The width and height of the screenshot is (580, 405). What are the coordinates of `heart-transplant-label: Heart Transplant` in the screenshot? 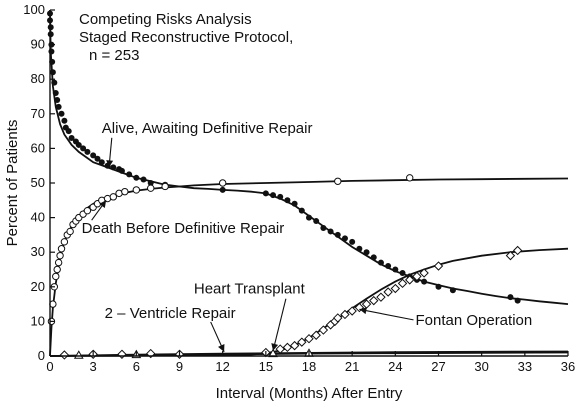 It's located at (250, 289).